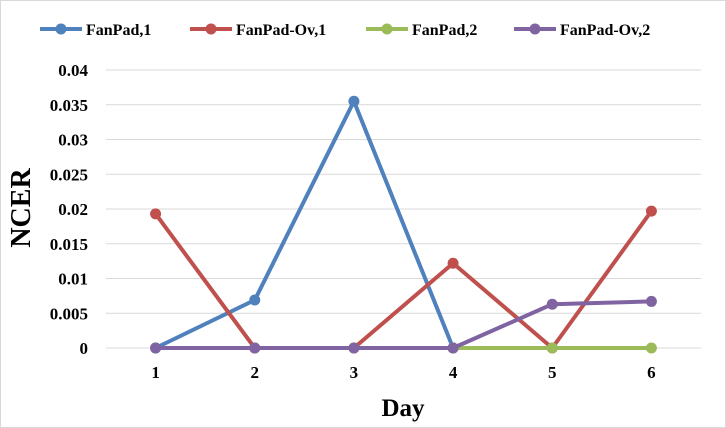  What do you see at coordinates (73, 279) in the screenshot?
I see `y-tick-label: 0.01` at bounding box center [73, 279].